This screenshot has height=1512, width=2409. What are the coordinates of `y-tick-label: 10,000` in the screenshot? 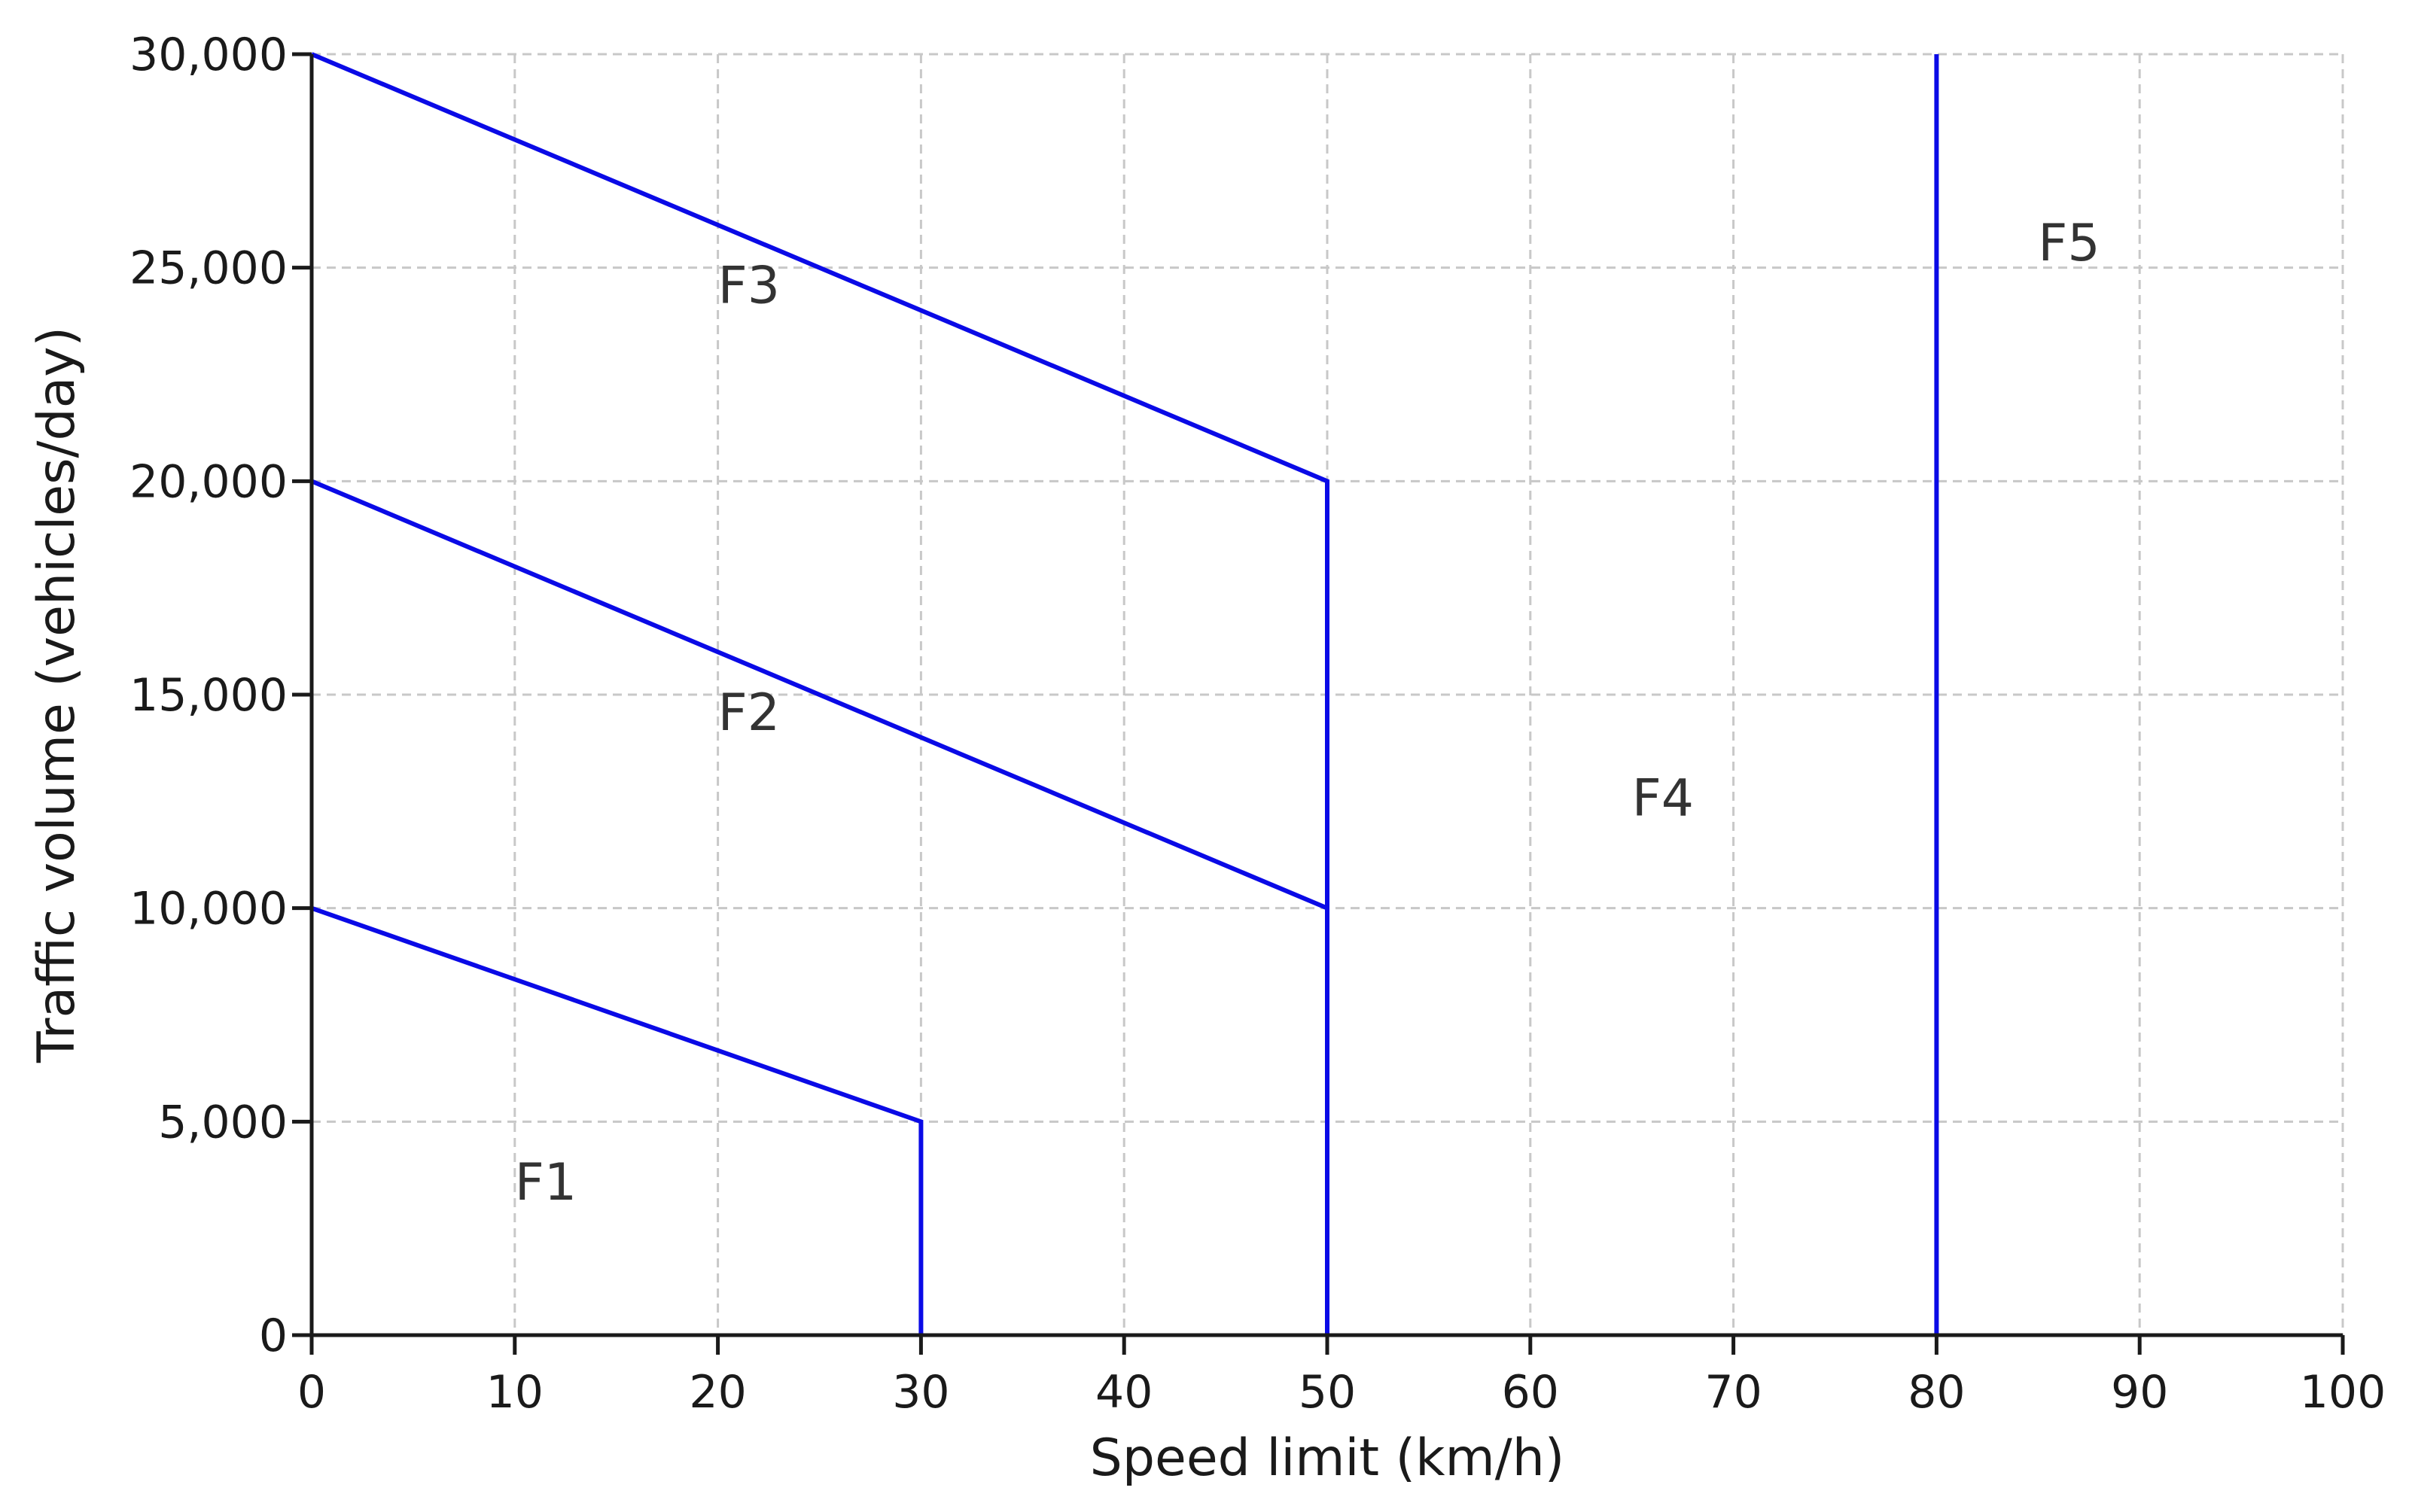 It's located at (208, 909).